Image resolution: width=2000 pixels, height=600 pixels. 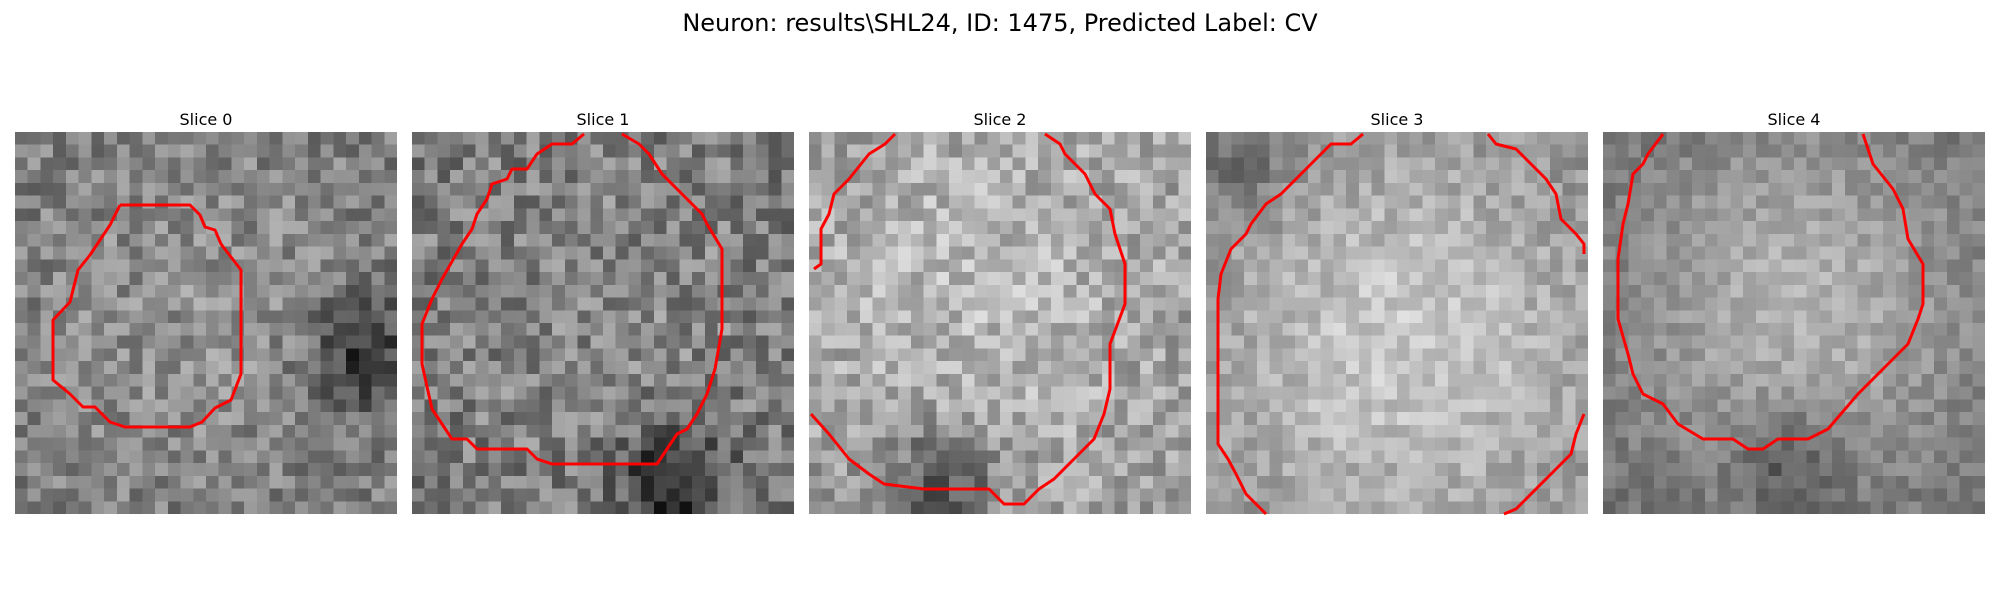 What do you see at coordinates (206, 119) in the screenshot?
I see `slice-title: Slice 0` at bounding box center [206, 119].